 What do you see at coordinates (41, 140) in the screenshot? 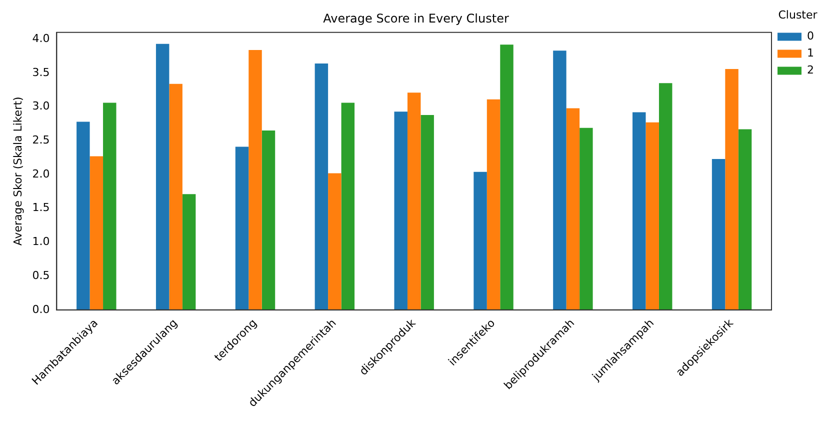
I see `y-tick-label: 2.5` at bounding box center [41, 140].